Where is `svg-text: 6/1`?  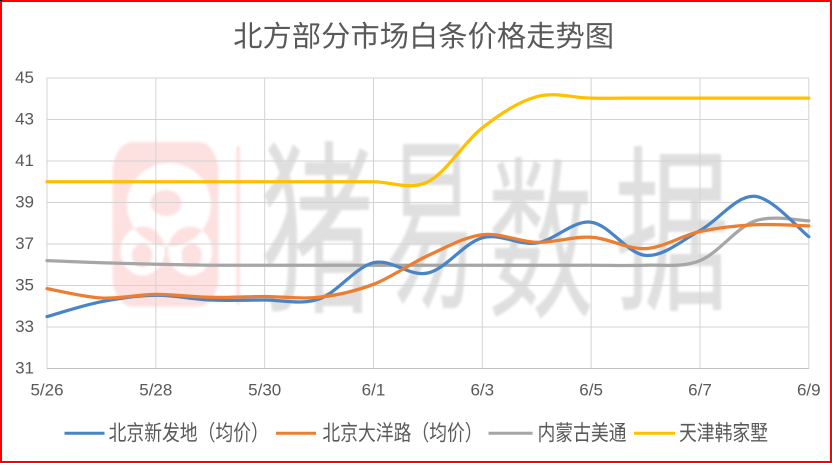
svg-text: 6/1 is located at coordinates (374, 390).